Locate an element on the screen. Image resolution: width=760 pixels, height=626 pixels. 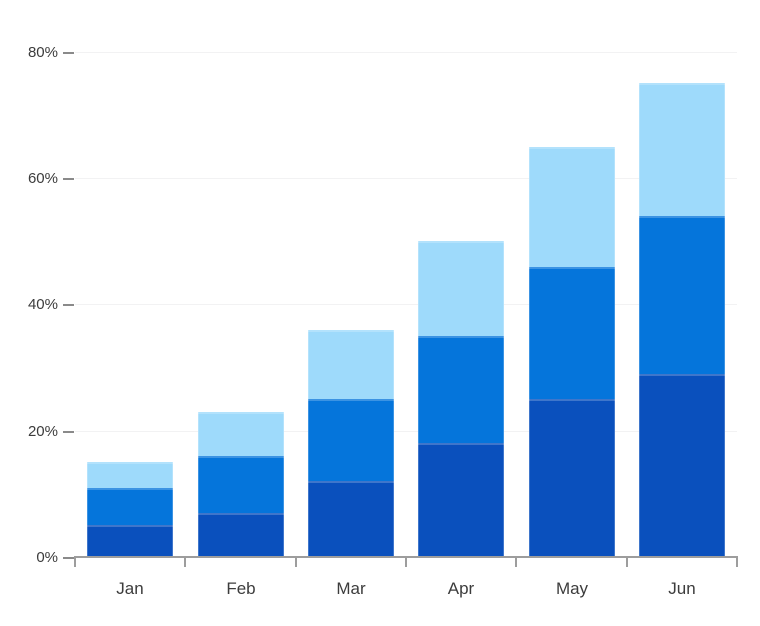
x-axis-category-label: Mar is located at coordinates (351, 588).